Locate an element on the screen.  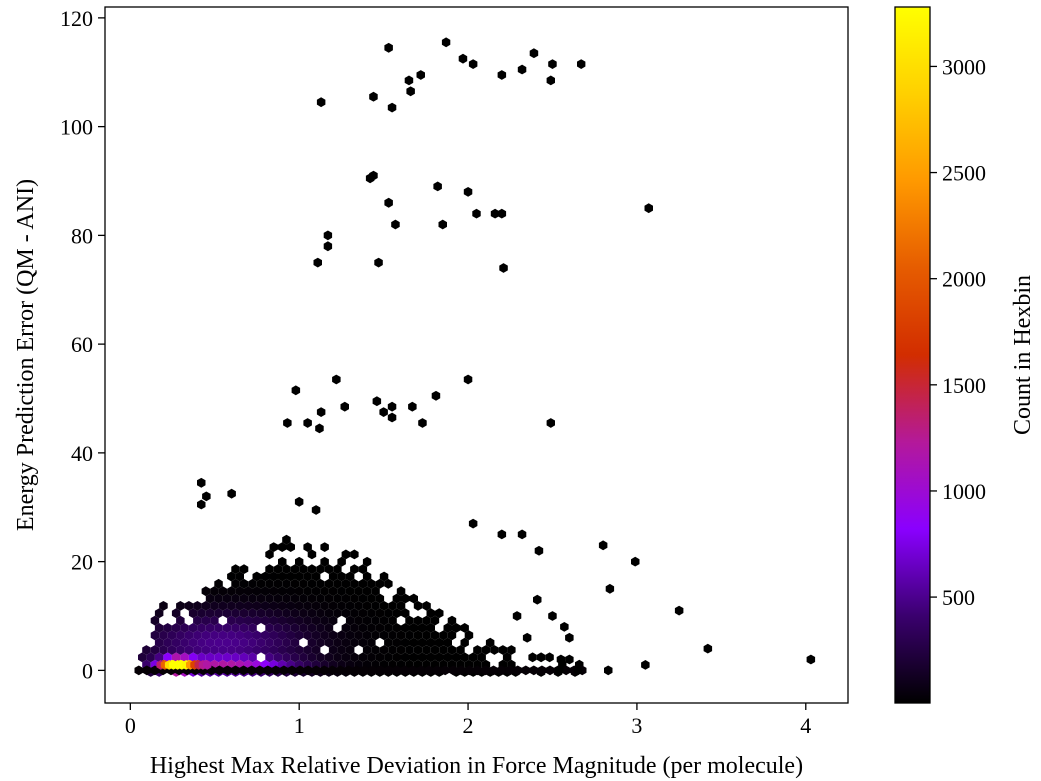
x-tick-label: 1 is located at coordinates (299, 725).